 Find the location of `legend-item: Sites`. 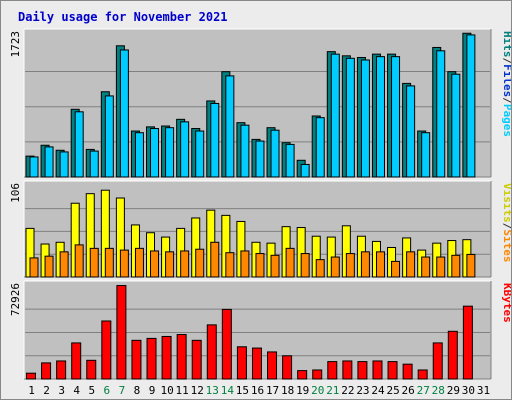

legend-item: Sites is located at coordinates (506, 245).